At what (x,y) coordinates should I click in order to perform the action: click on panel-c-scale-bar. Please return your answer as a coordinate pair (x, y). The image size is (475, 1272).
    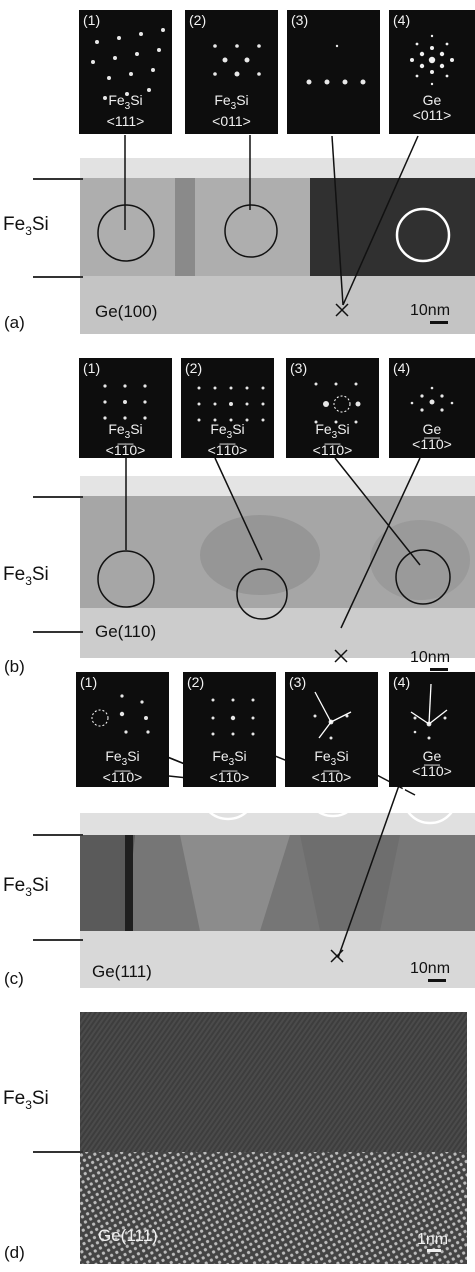
    Looking at the image, I should click on (437, 980).